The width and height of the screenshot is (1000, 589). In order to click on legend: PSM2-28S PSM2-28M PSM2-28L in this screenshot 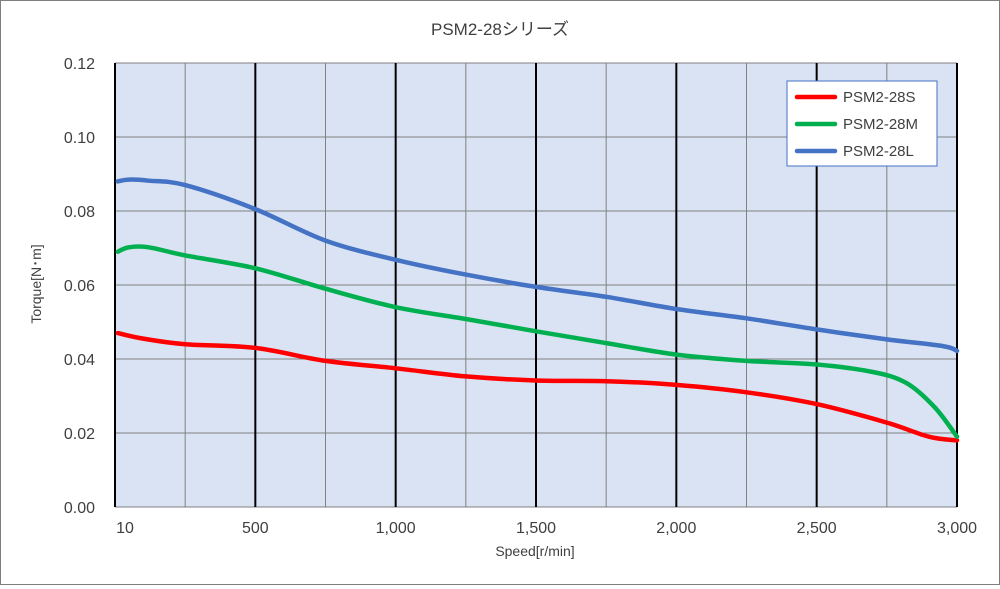, I will do `click(862, 123)`.